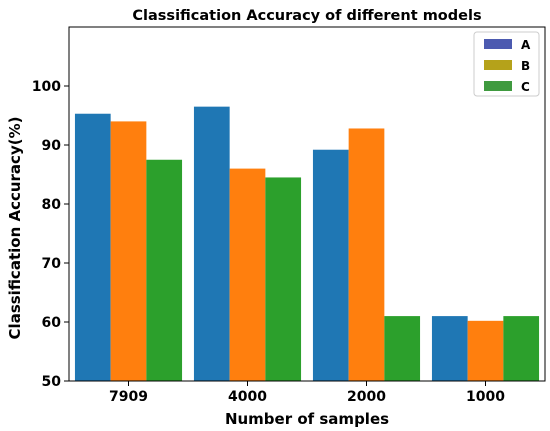 This screenshot has width=550, height=431. What do you see at coordinates (128, 397) in the screenshot?
I see `x-tick-label: 7909` at bounding box center [128, 397].